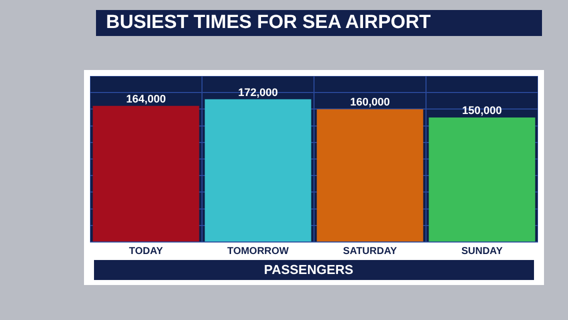  I want to click on data-label: 160,000, so click(370, 102).